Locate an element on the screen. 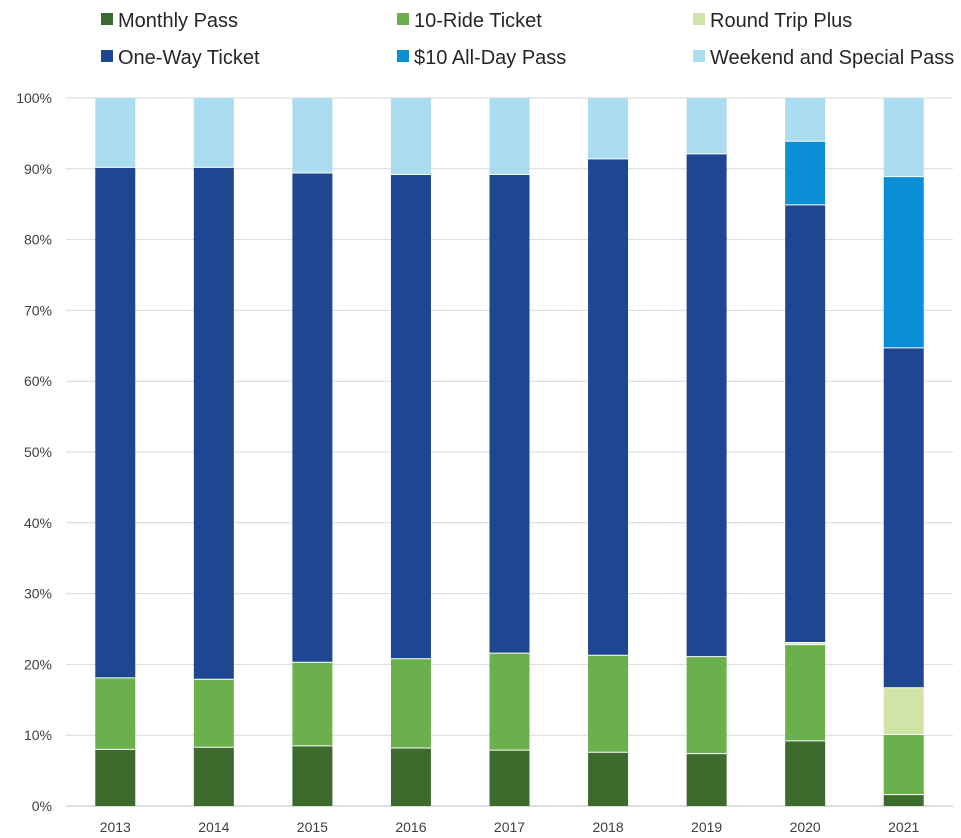 This screenshot has height=838, width=961. bar-2015-one-way-ticket is located at coordinates (312, 418).